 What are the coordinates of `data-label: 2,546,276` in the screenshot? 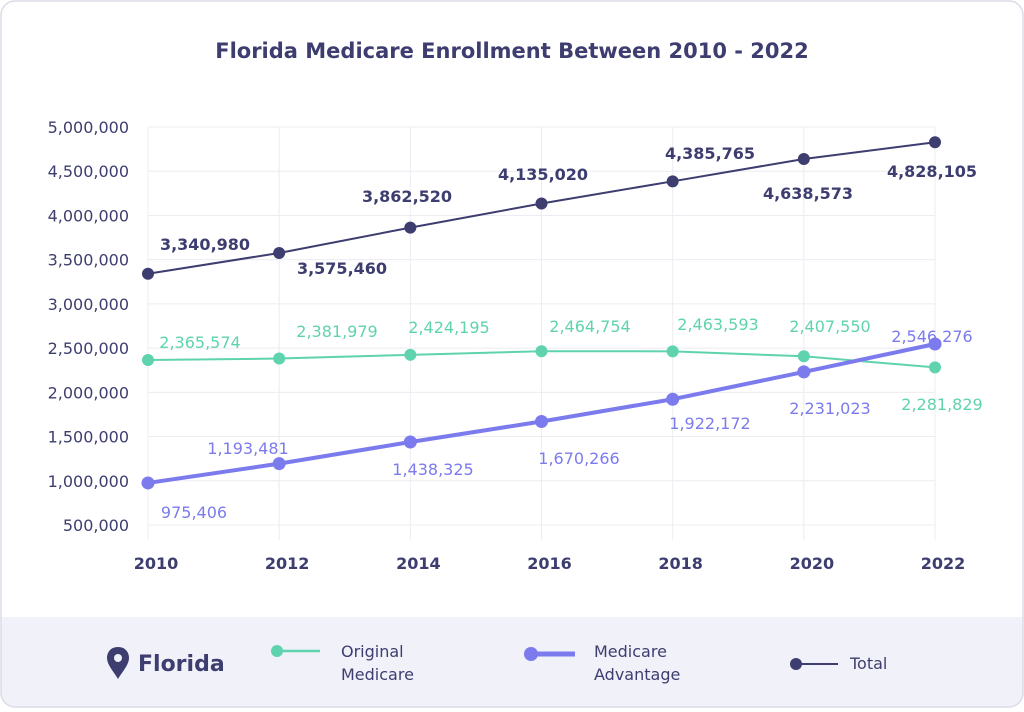 It's located at (931, 336).